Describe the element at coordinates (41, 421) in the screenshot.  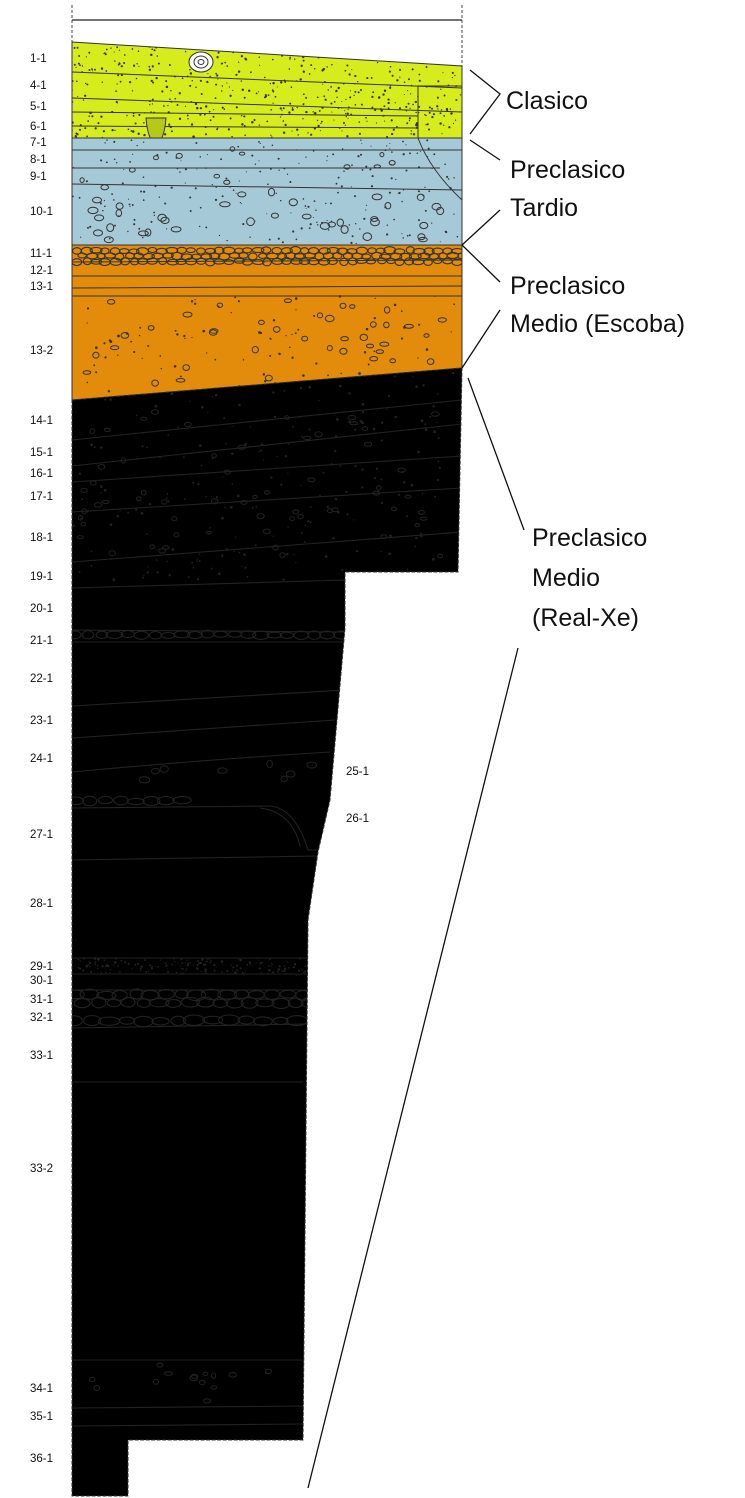
I see `layer-label: 14-1` at that location.